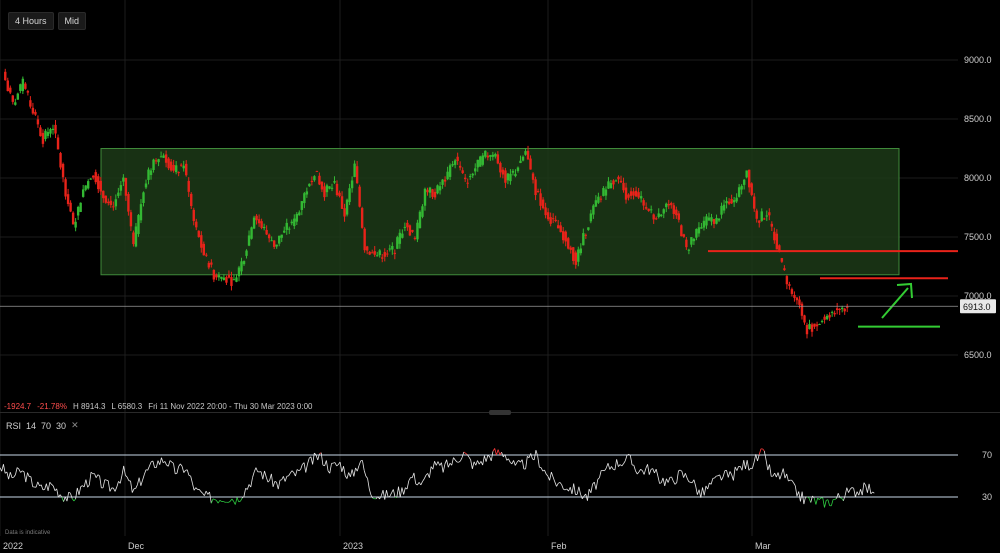 This screenshot has height=553, width=1000. I want to click on price-type-button: Mid, so click(72, 21).